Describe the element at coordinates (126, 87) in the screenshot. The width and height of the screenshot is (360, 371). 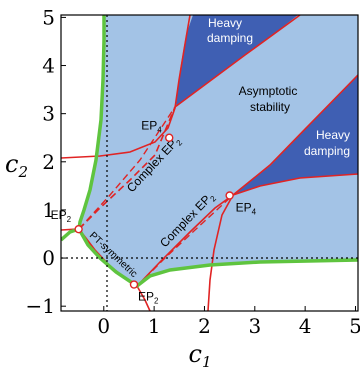
I see `ep-curve-upper-branch` at that location.